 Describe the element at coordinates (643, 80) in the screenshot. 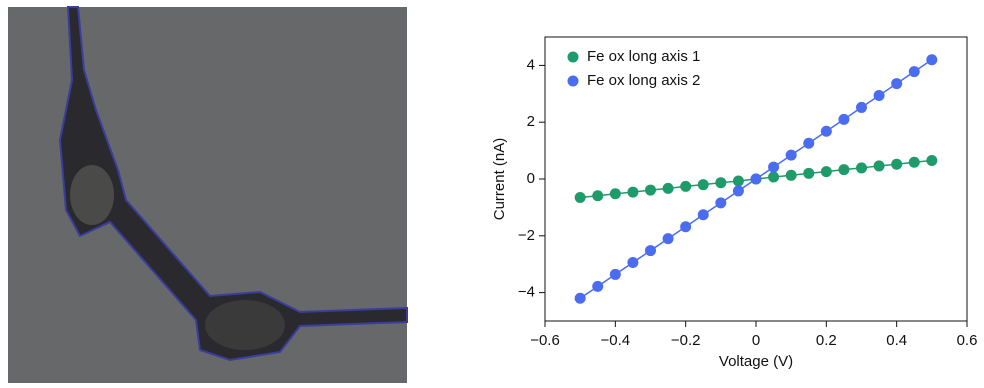

I see `legend-label: Fe ox long axis 2` at that location.